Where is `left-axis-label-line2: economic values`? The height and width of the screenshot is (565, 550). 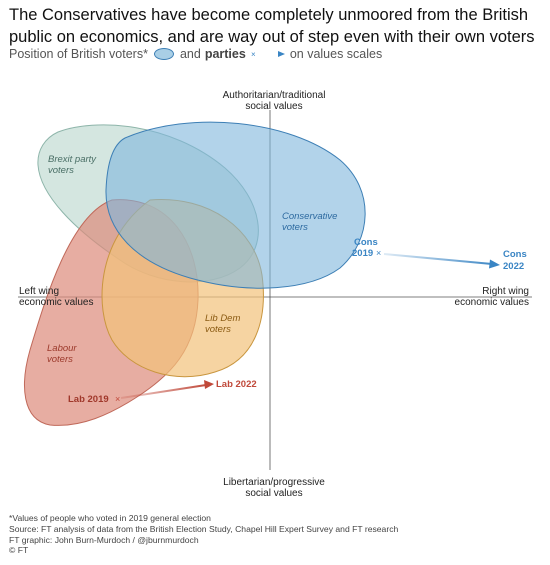
left-axis-label-line2: economic values is located at coordinates (56, 302).